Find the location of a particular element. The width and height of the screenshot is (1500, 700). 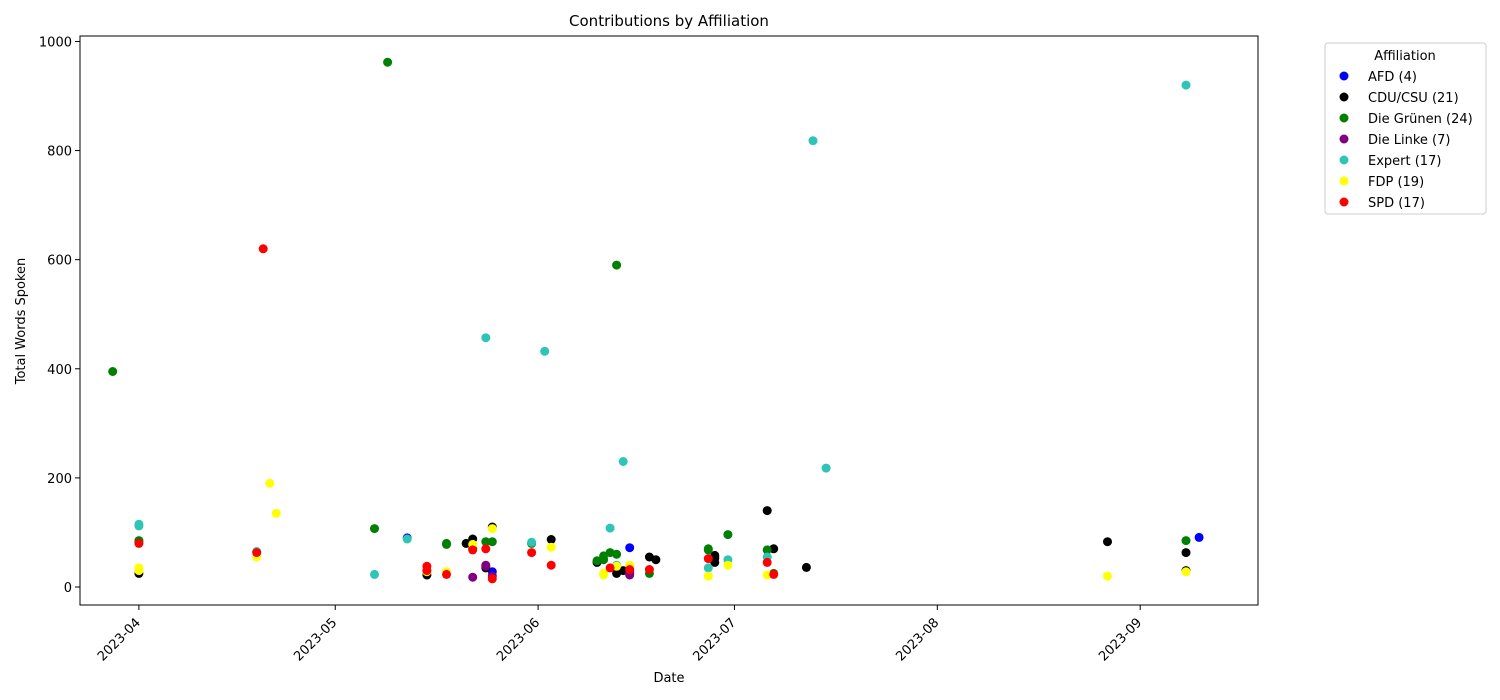

legend-entry: Die Linke (7) is located at coordinates (1409, 140).